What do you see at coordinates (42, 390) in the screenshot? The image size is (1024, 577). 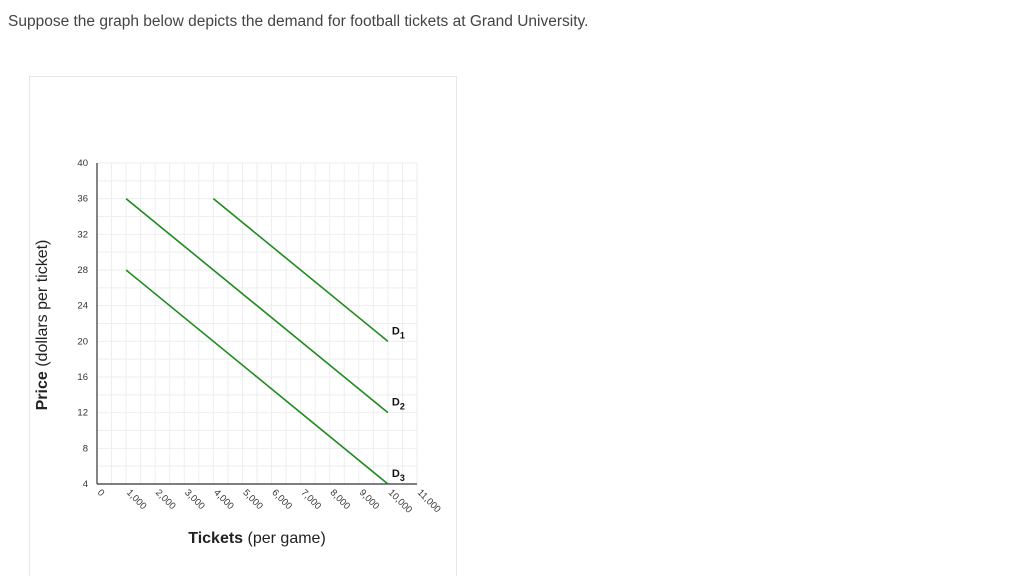 I see `y-axis-title-bold: Price` at bounding box center [42, 390].